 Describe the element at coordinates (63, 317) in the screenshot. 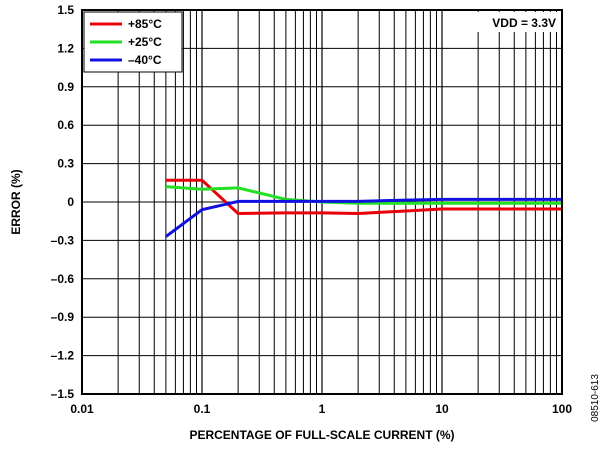

I see `y-tick-label: –0.9` at that location.